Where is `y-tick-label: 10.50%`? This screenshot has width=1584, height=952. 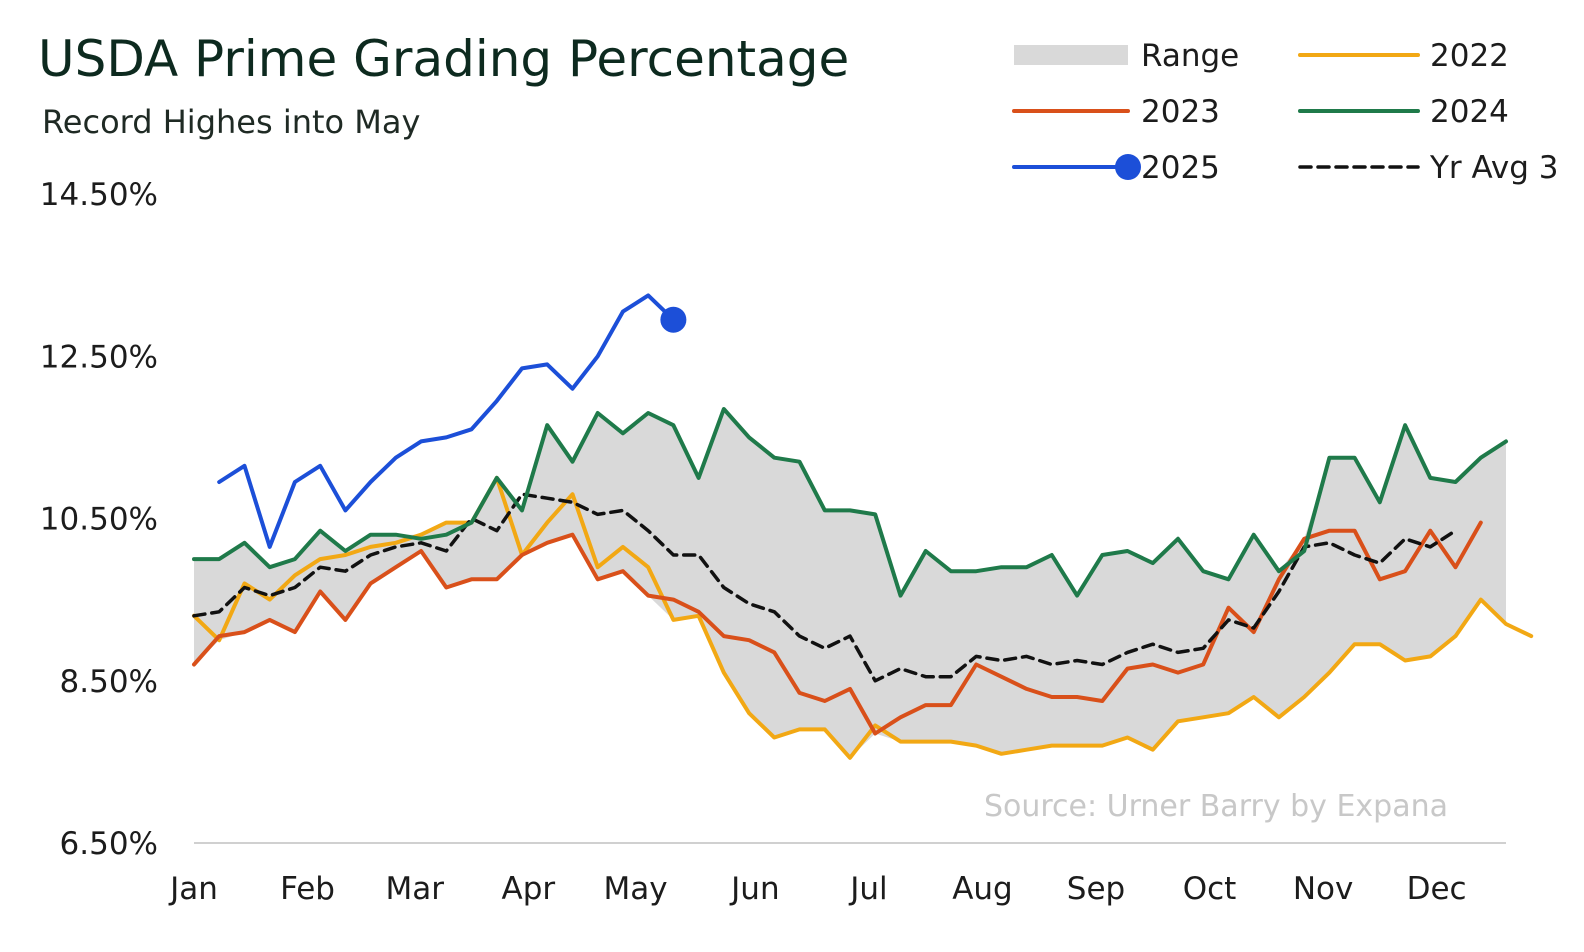
y-tick-label: 10.50% is located at coordinates (99, 520).